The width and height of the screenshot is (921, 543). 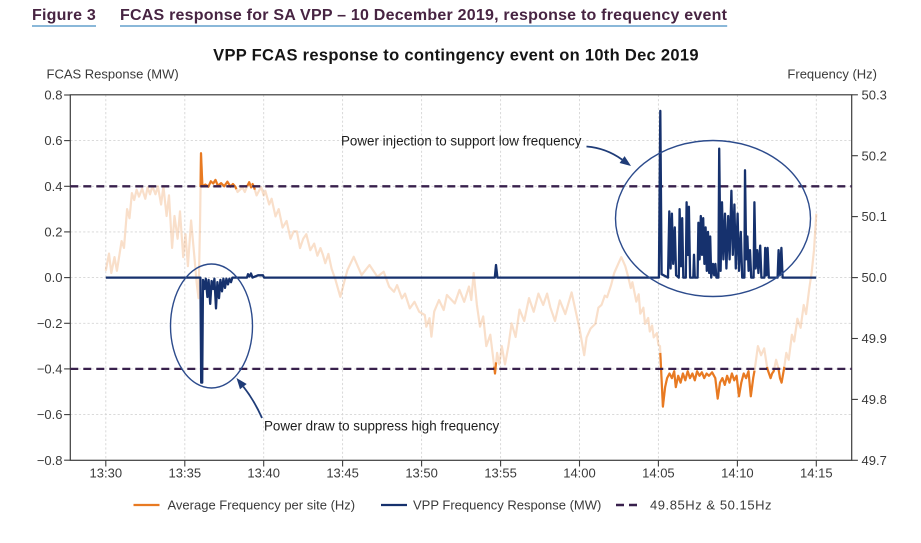 What do you see at coordinates (382, 426) in the screenshot?
I see `svg-text:Power draw to suppress high fr: Power draw to suppress high frequency` at bounding box center [382, 426].